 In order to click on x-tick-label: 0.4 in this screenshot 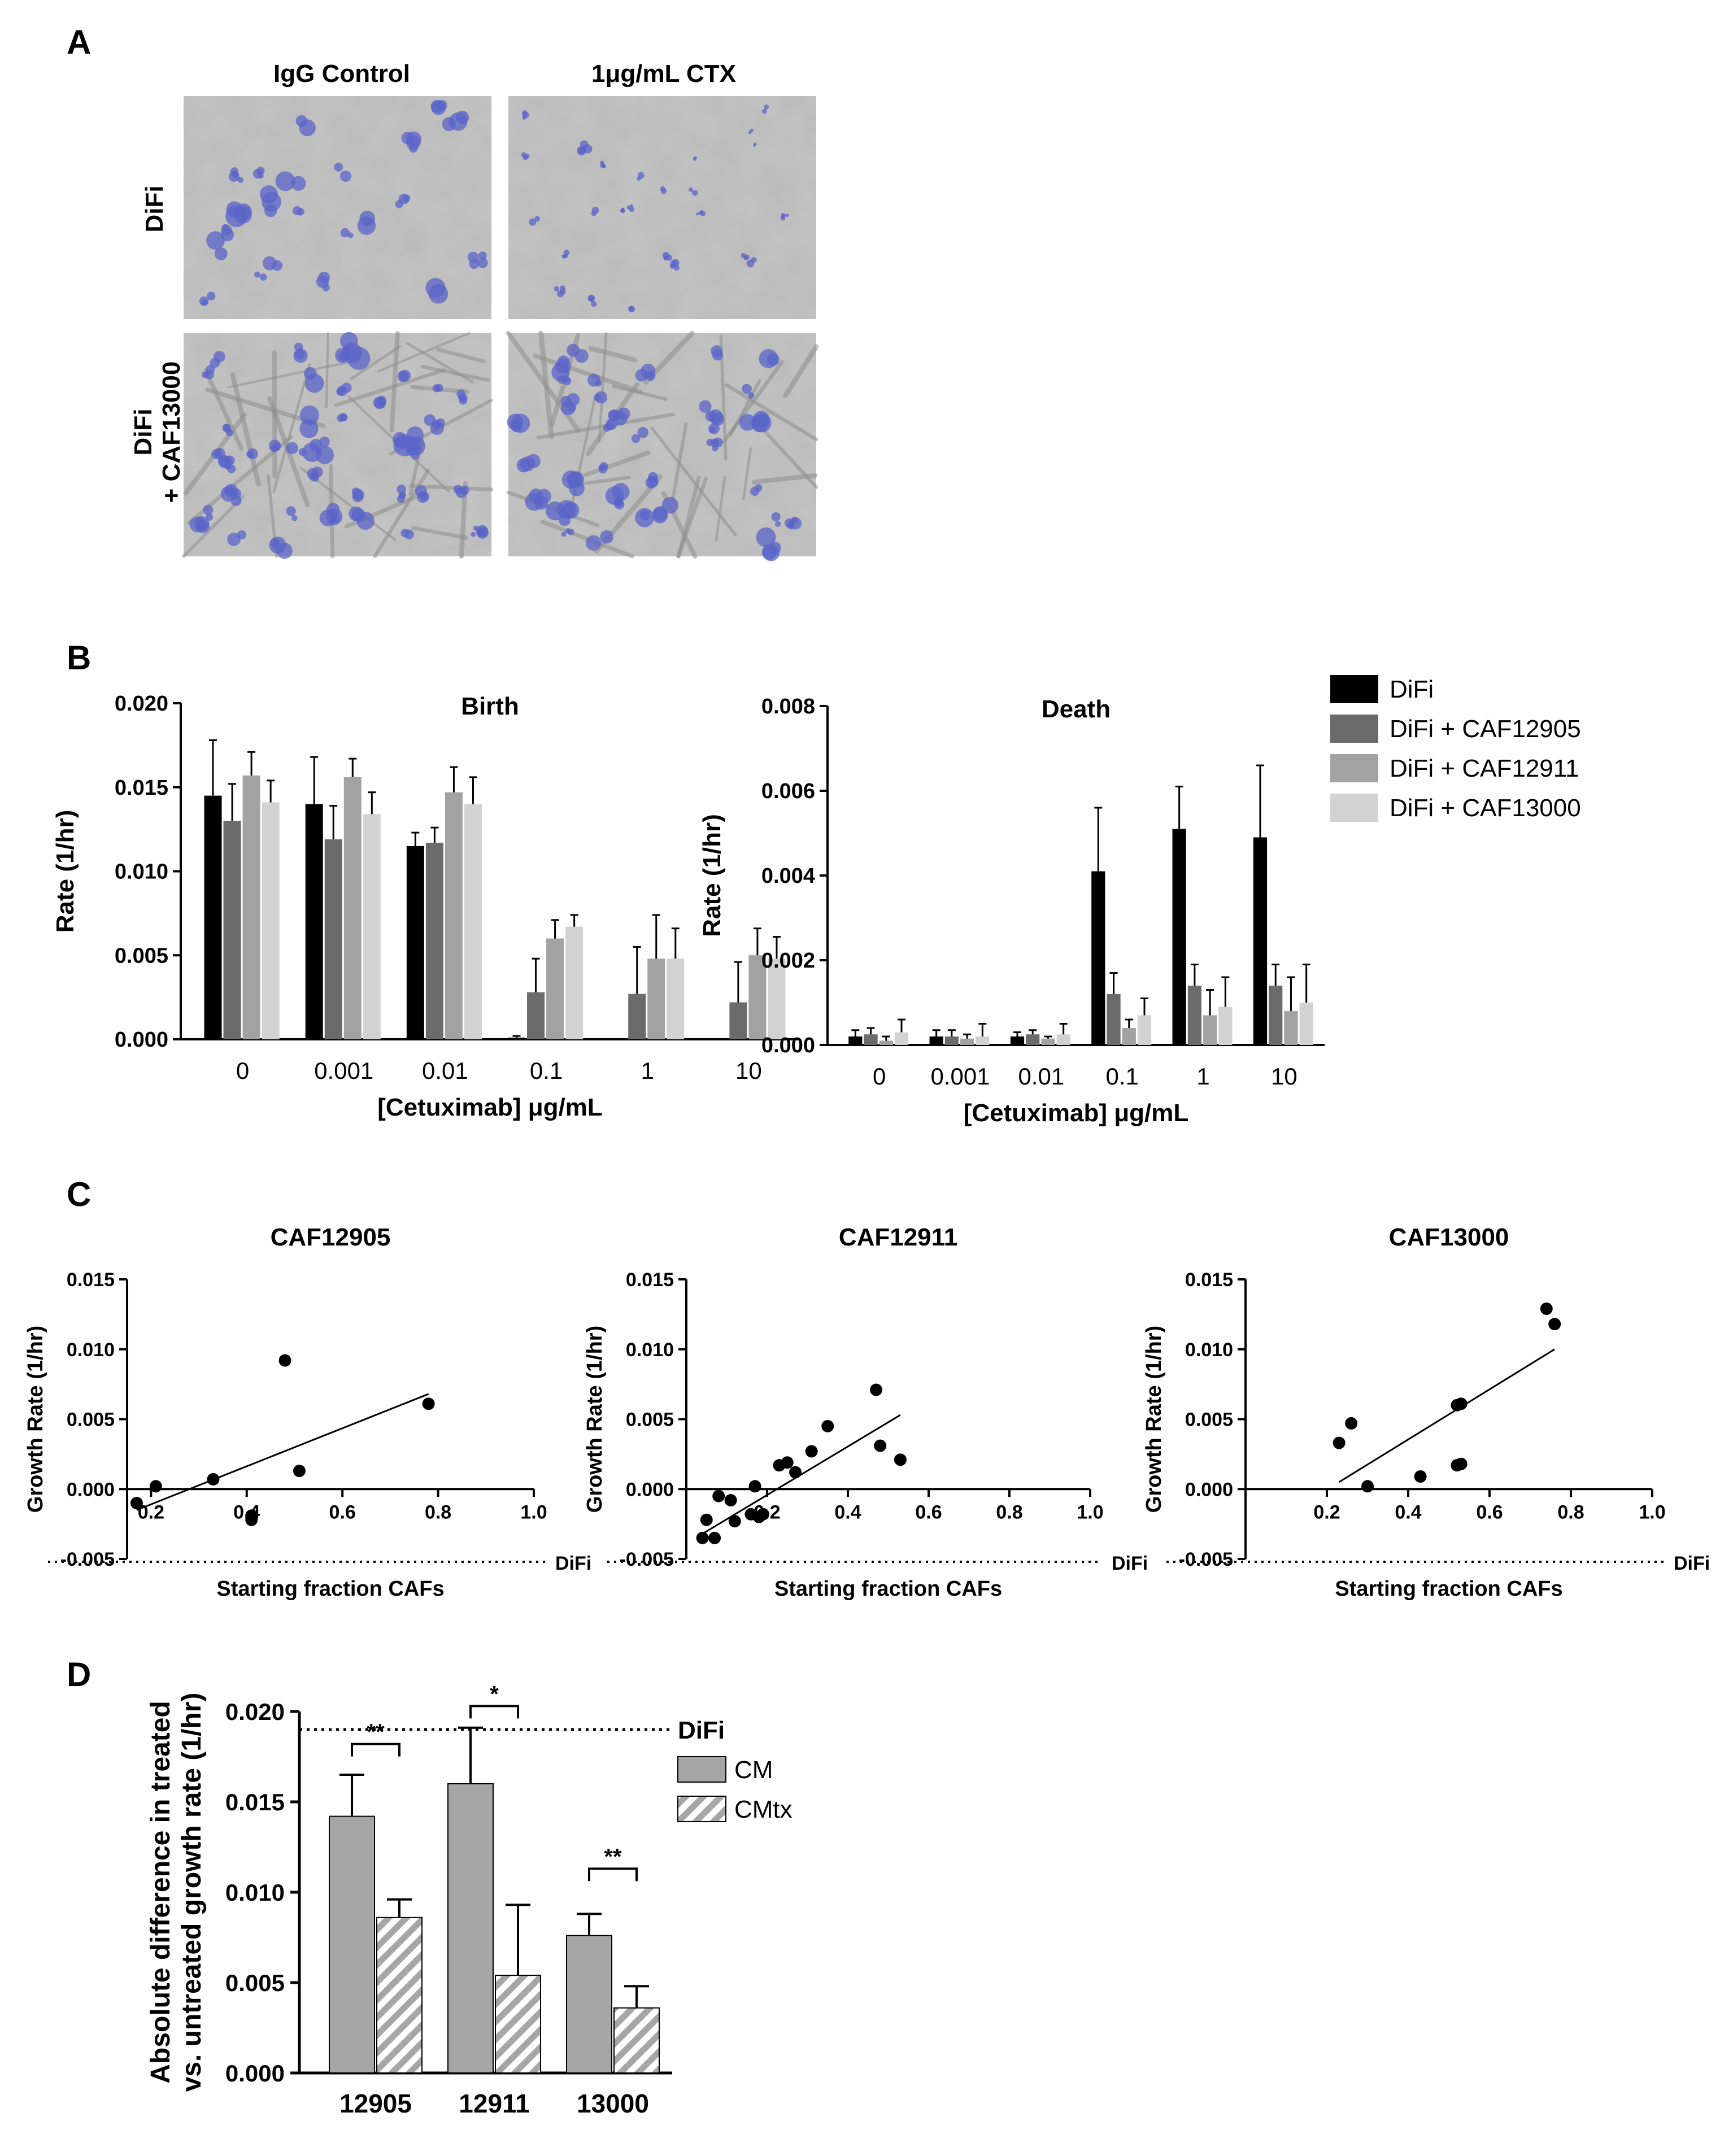, I will do `click(1408, 1512)`.